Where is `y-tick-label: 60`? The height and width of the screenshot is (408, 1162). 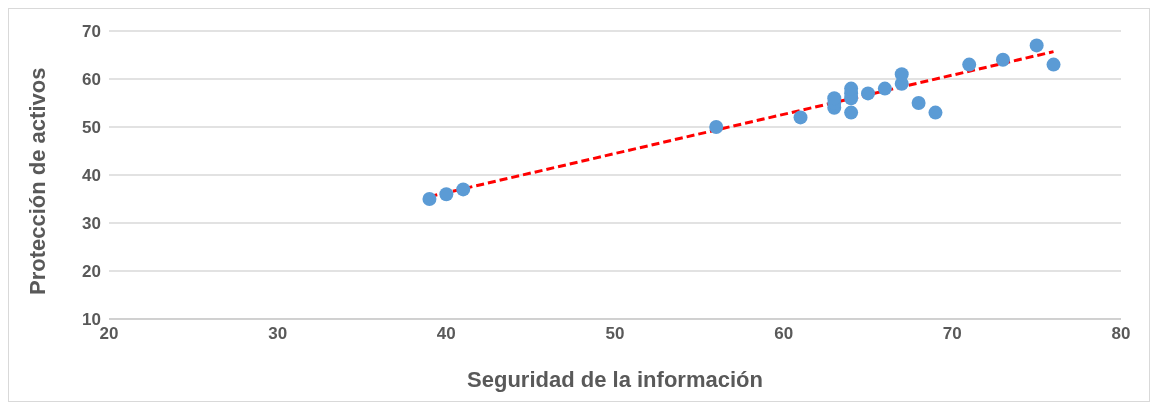
y-tick-label: 60 is located at coordinates (91, 80).